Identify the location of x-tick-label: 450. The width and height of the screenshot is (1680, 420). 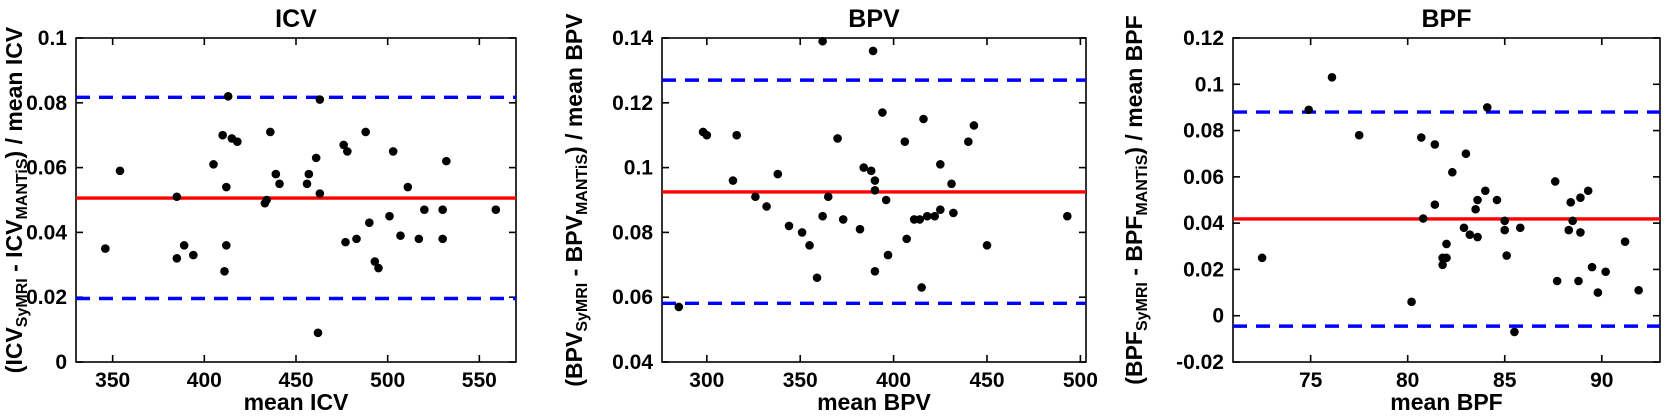
(986, 380).